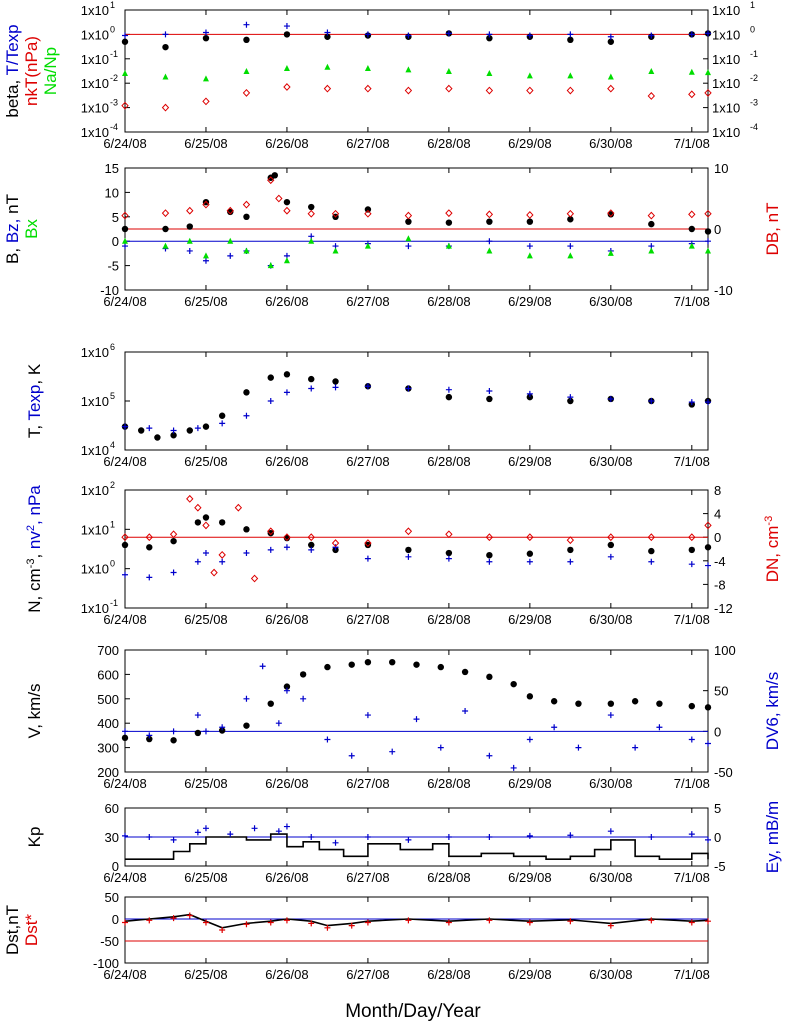  What do you see at coordinates (717, 514) in the screenshot?
I see `y2-tick-label: 4` at bounding box center [717, 514].